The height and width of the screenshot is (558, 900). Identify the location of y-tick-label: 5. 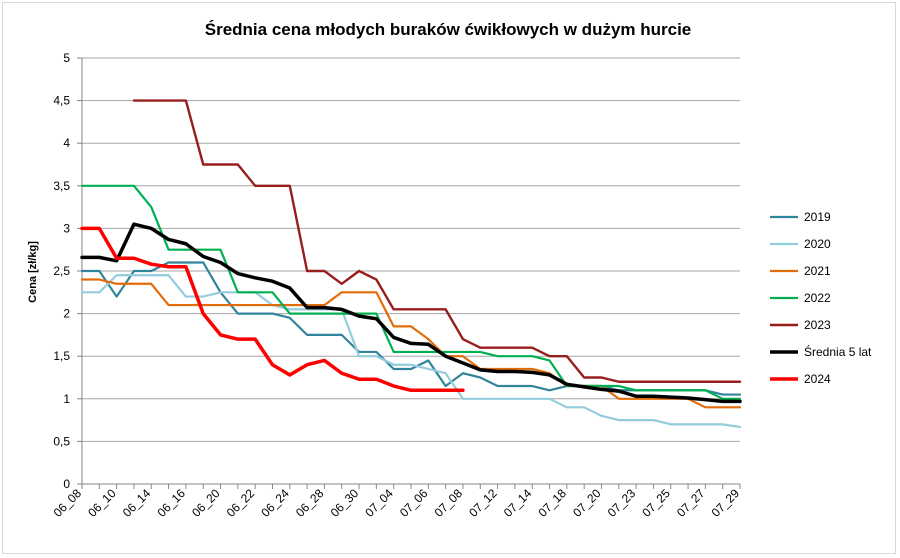
(66, 58).